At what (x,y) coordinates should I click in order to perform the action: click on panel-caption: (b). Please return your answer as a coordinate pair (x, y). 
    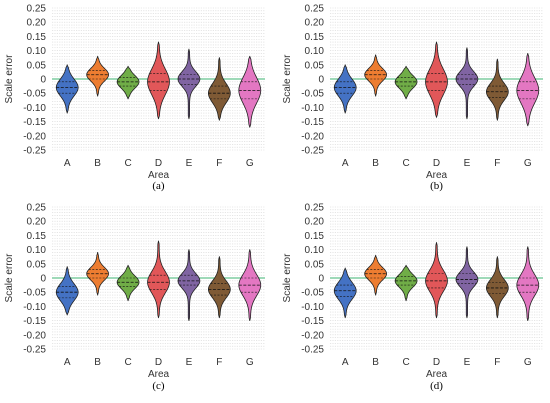
    Looking at the image, I should click on (436, 186).